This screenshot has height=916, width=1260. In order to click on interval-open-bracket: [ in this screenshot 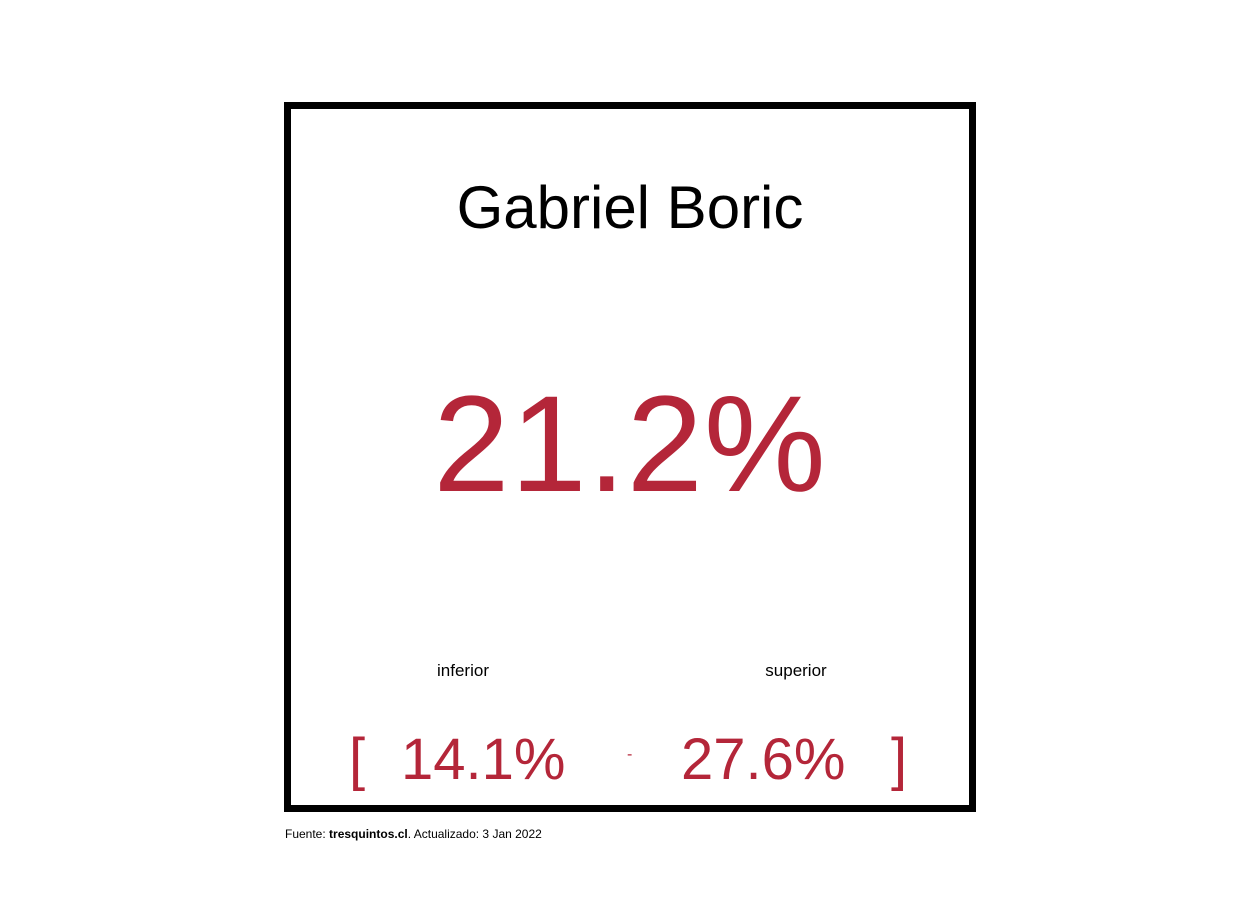, I will do `click(357, 759)`.